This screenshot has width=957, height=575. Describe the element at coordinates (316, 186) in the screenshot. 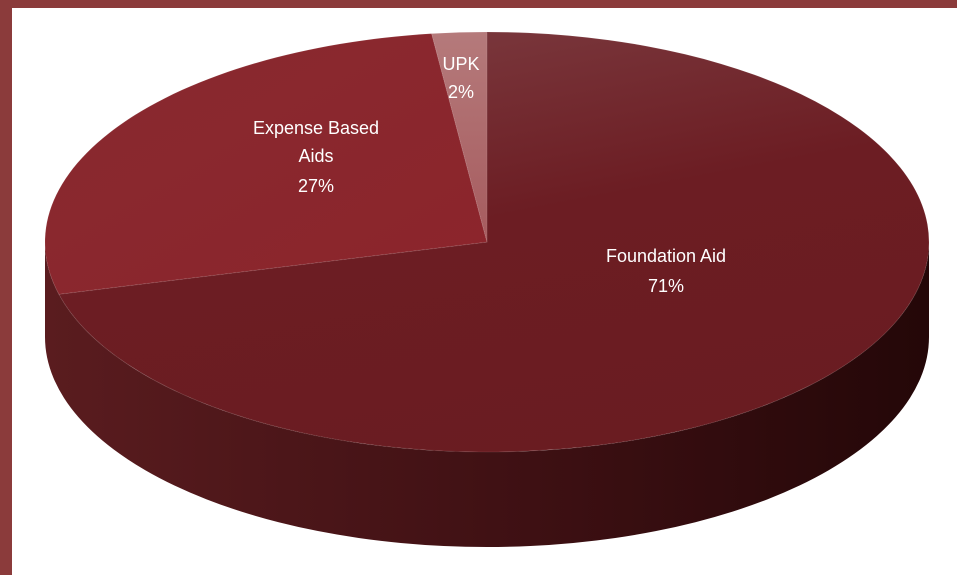

I see `label-expense-based-aids-percent: 27%` at that location.